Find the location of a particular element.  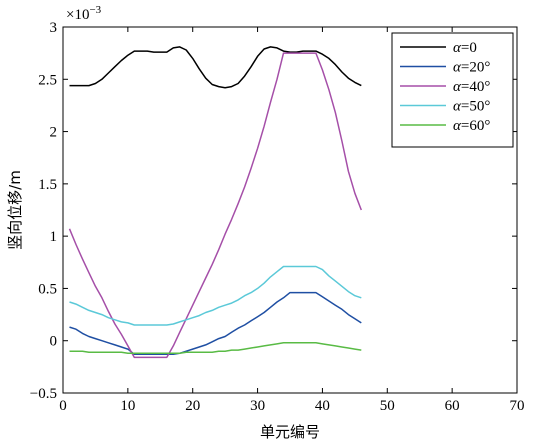

legend-label-value: =20° is located at coordinates (475, 68).